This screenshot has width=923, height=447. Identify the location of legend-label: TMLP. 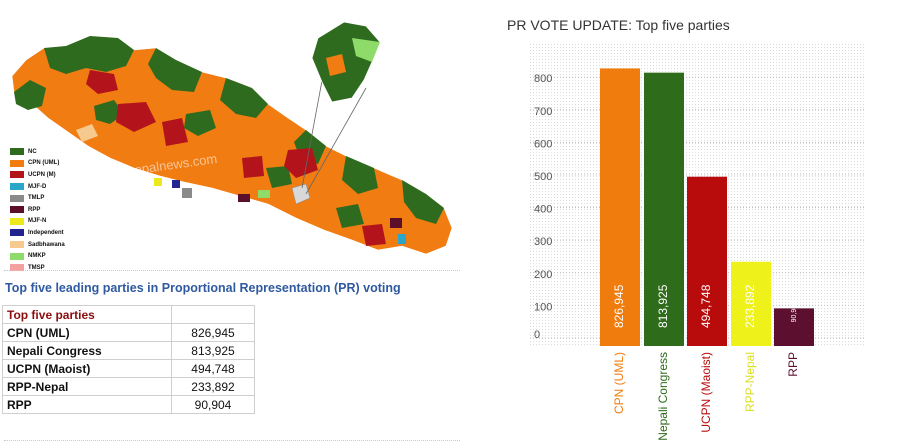
(36, 198).